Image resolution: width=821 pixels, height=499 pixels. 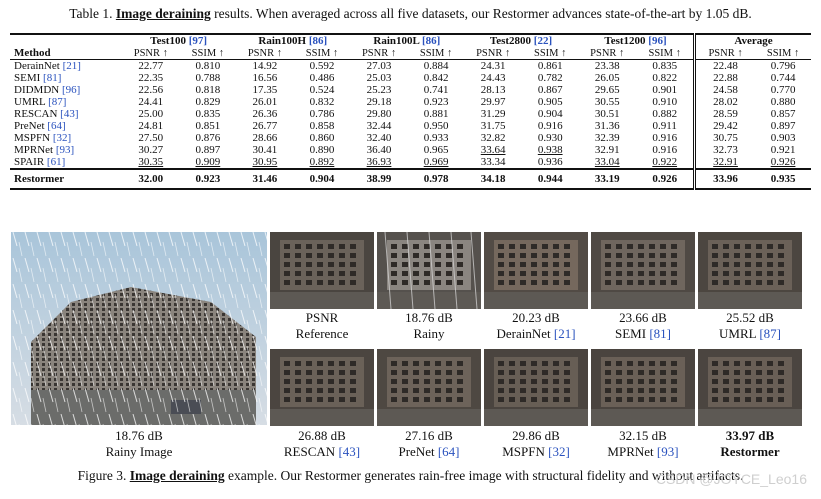 I want to click on table-cell: 0.969, so click(x=436, y=162).